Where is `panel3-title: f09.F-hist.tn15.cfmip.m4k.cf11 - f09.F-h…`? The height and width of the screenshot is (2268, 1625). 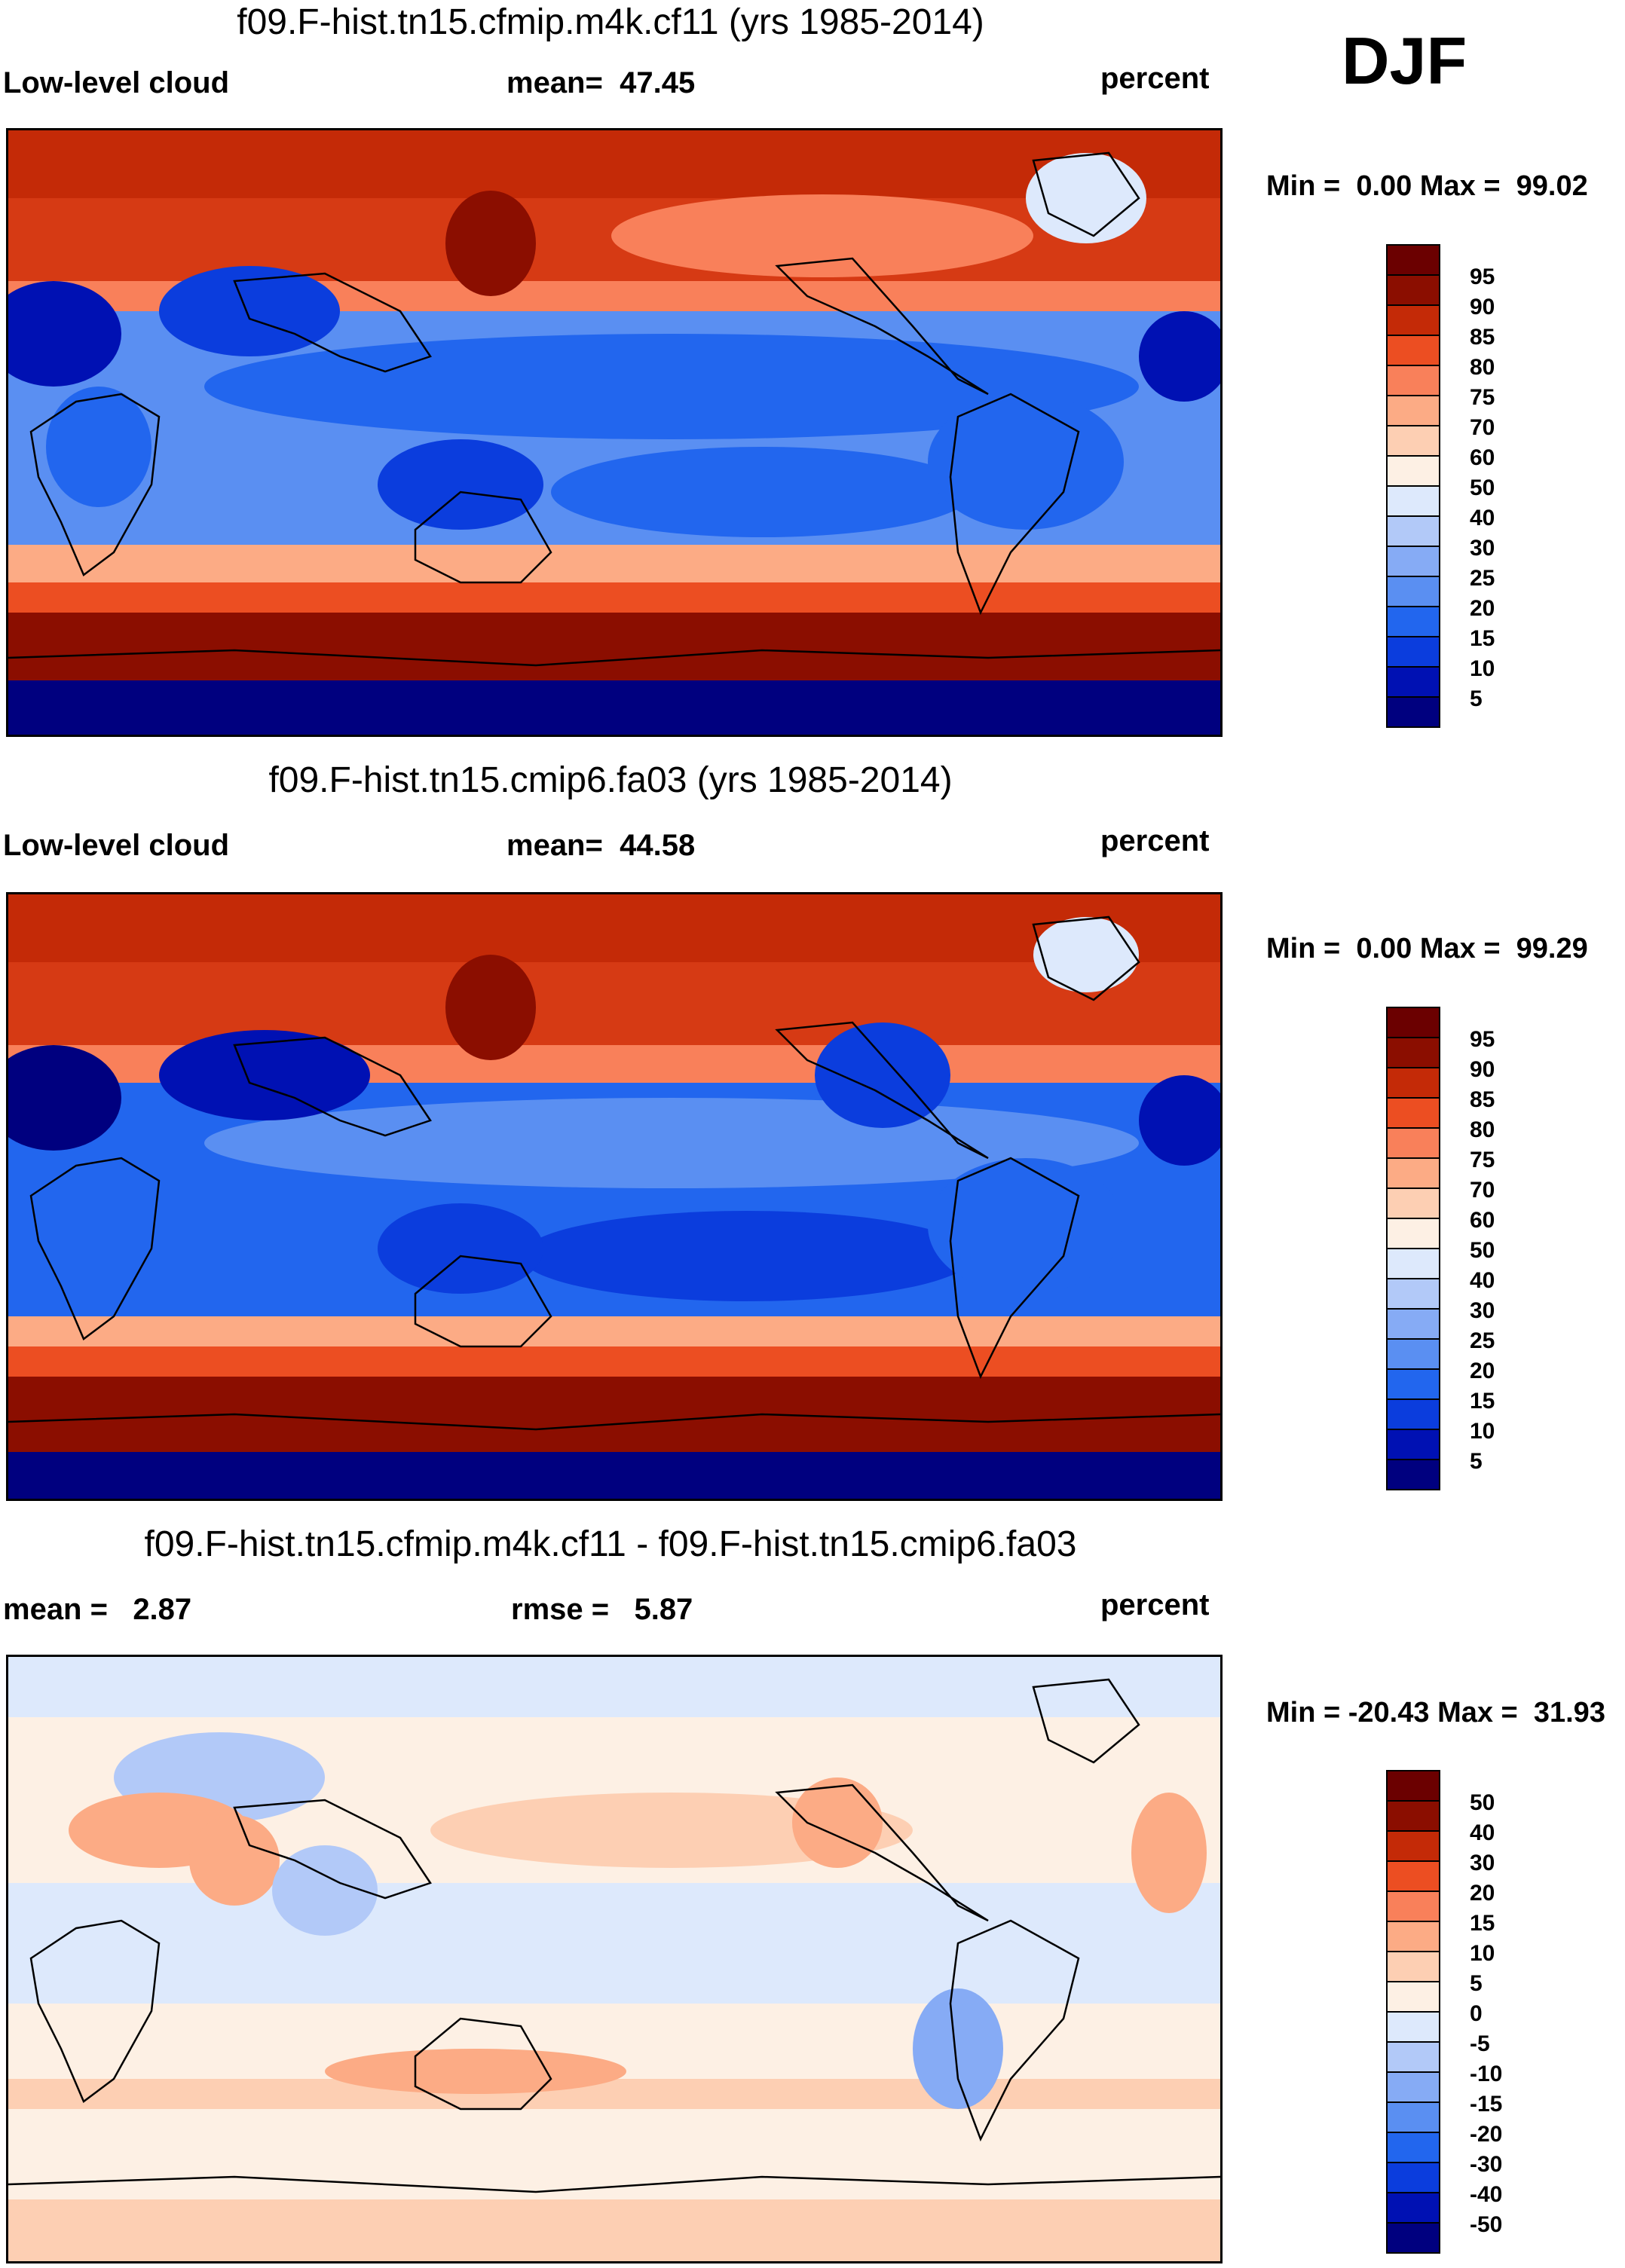 panel3-title: f09.F-hist.tn15.cfmip.m4k.cf11 - f09.F-h… is located at coordinates (610, 1544).